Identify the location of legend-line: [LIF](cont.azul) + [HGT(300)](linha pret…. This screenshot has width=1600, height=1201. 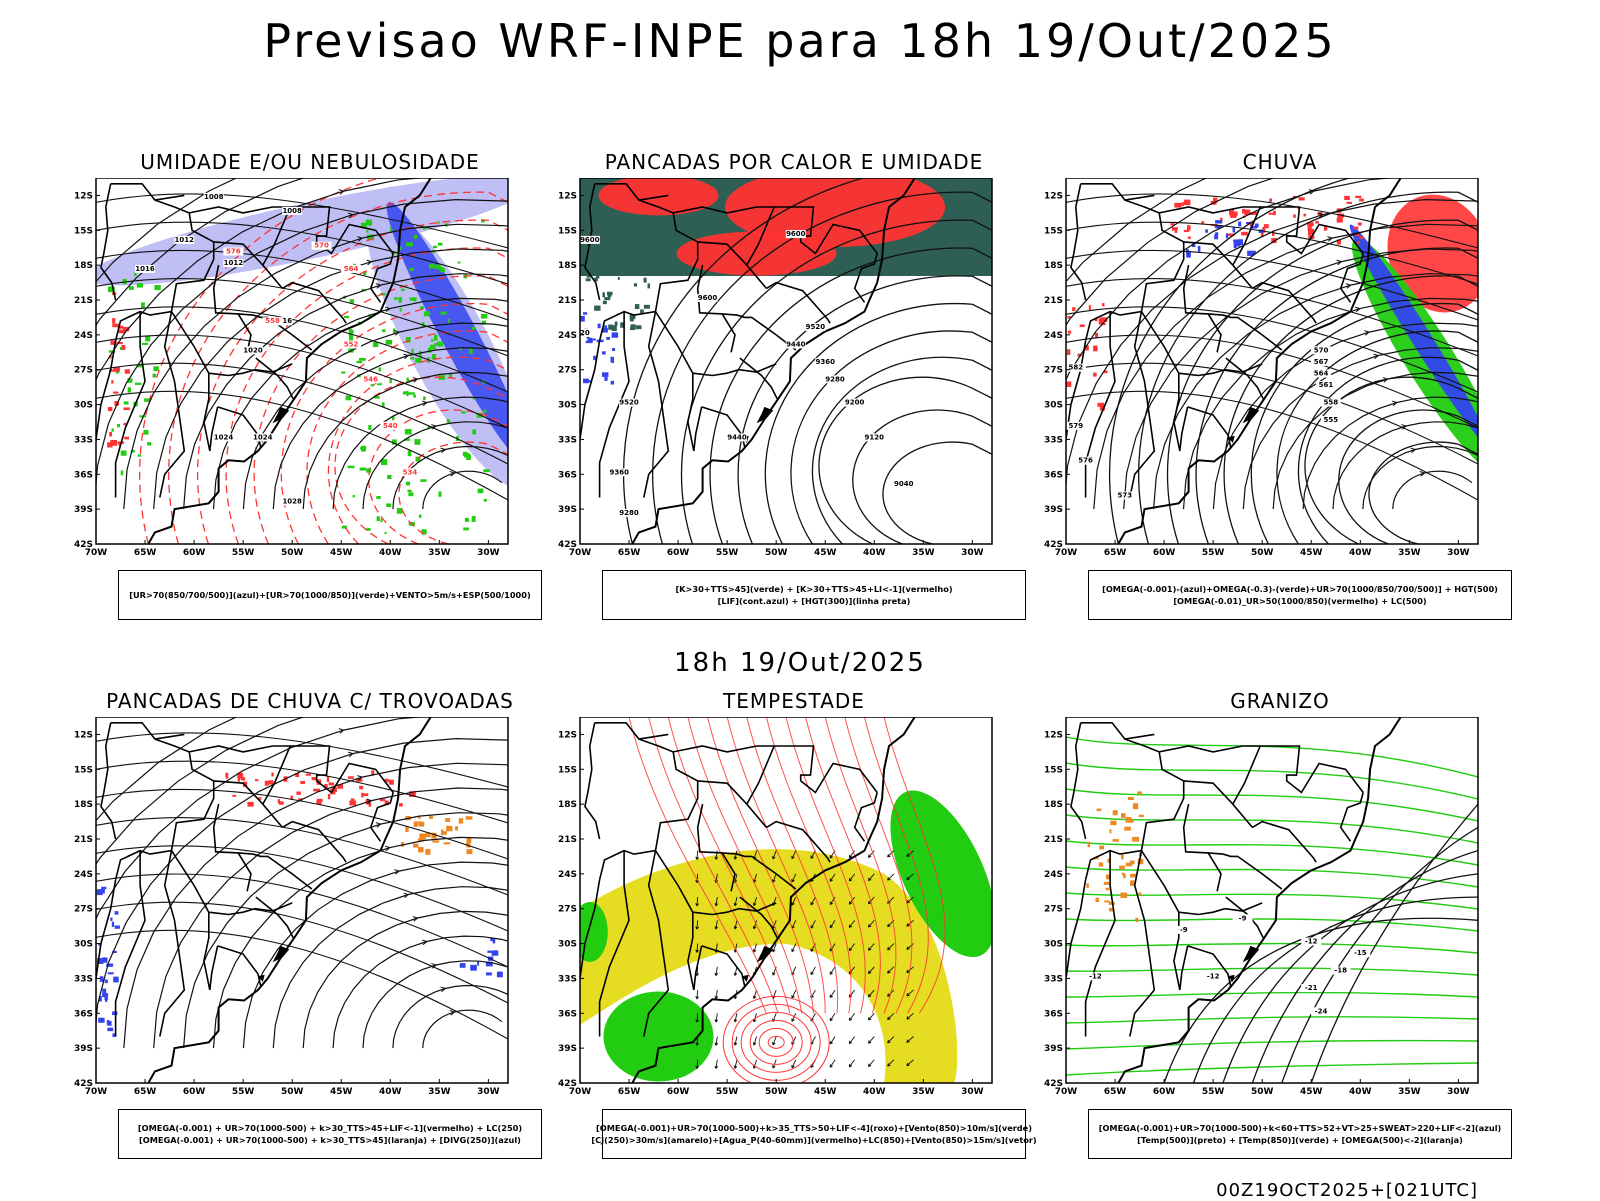
(814, 601).